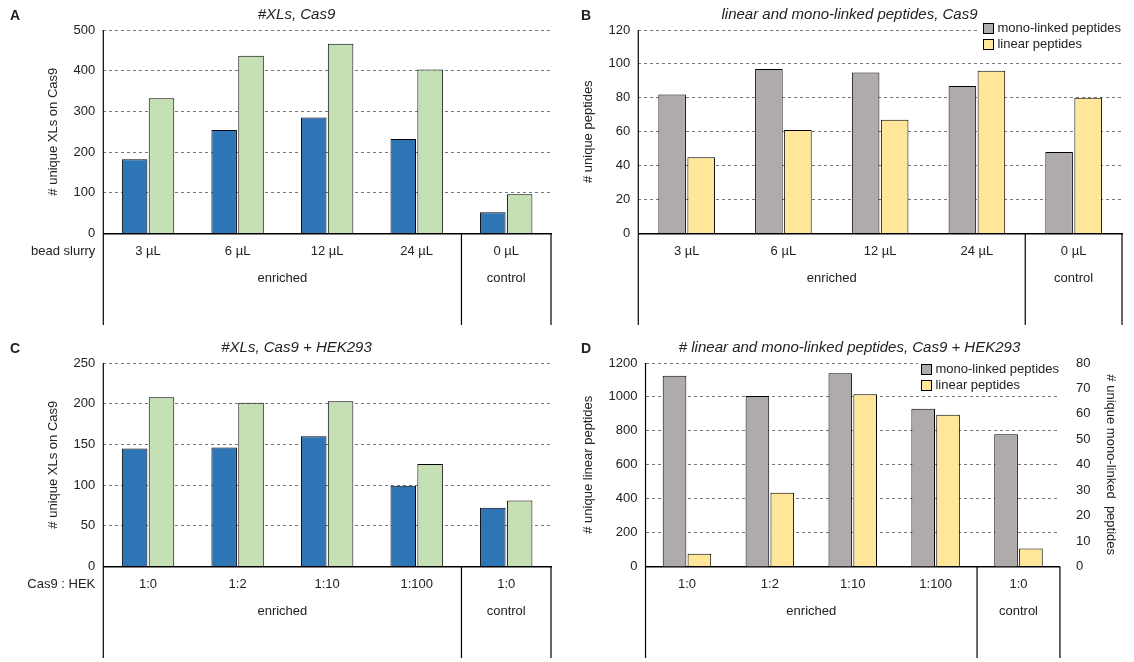 This screenshot has width=1134, height=662. Describe the element at coordinates (15, 14) in the screenshot. I see `chart-subtitle: A` at that location.